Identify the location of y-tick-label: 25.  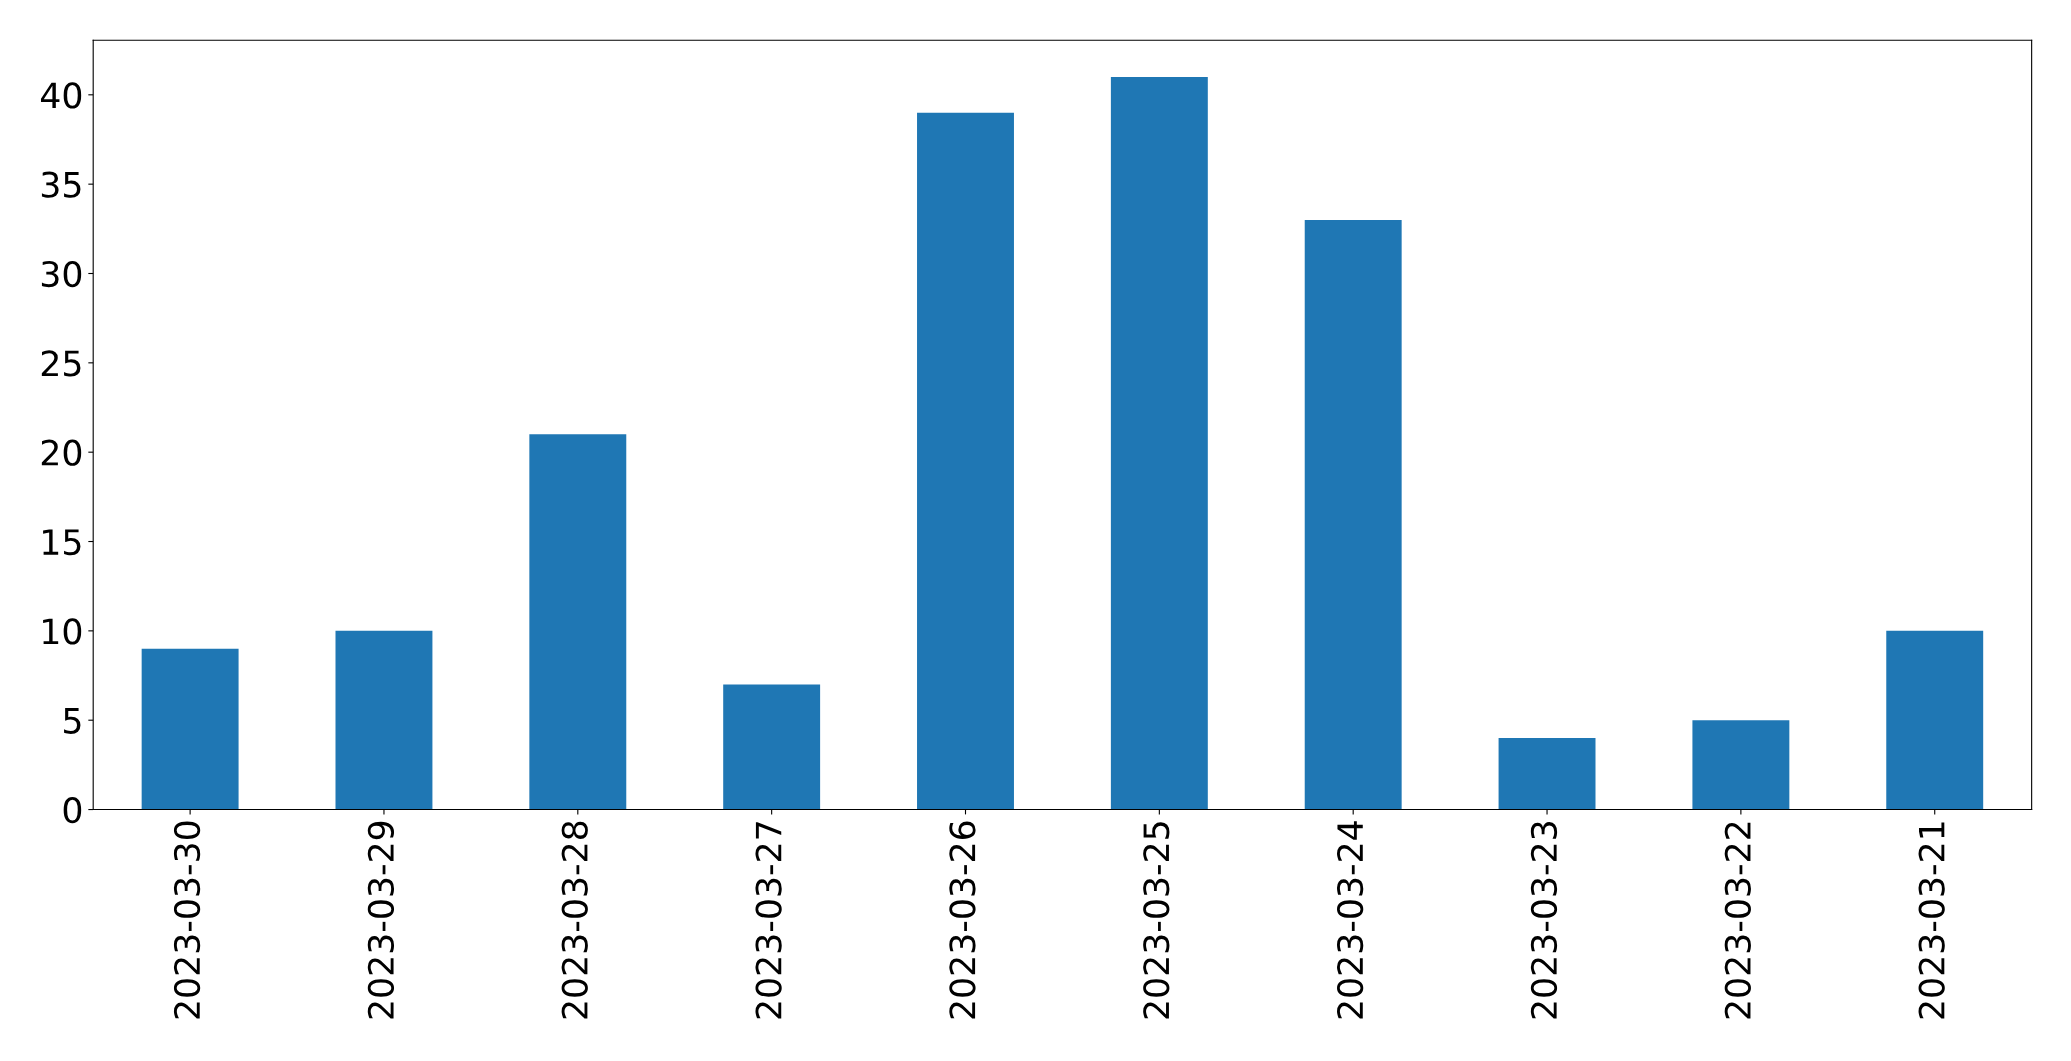
(61, 363).